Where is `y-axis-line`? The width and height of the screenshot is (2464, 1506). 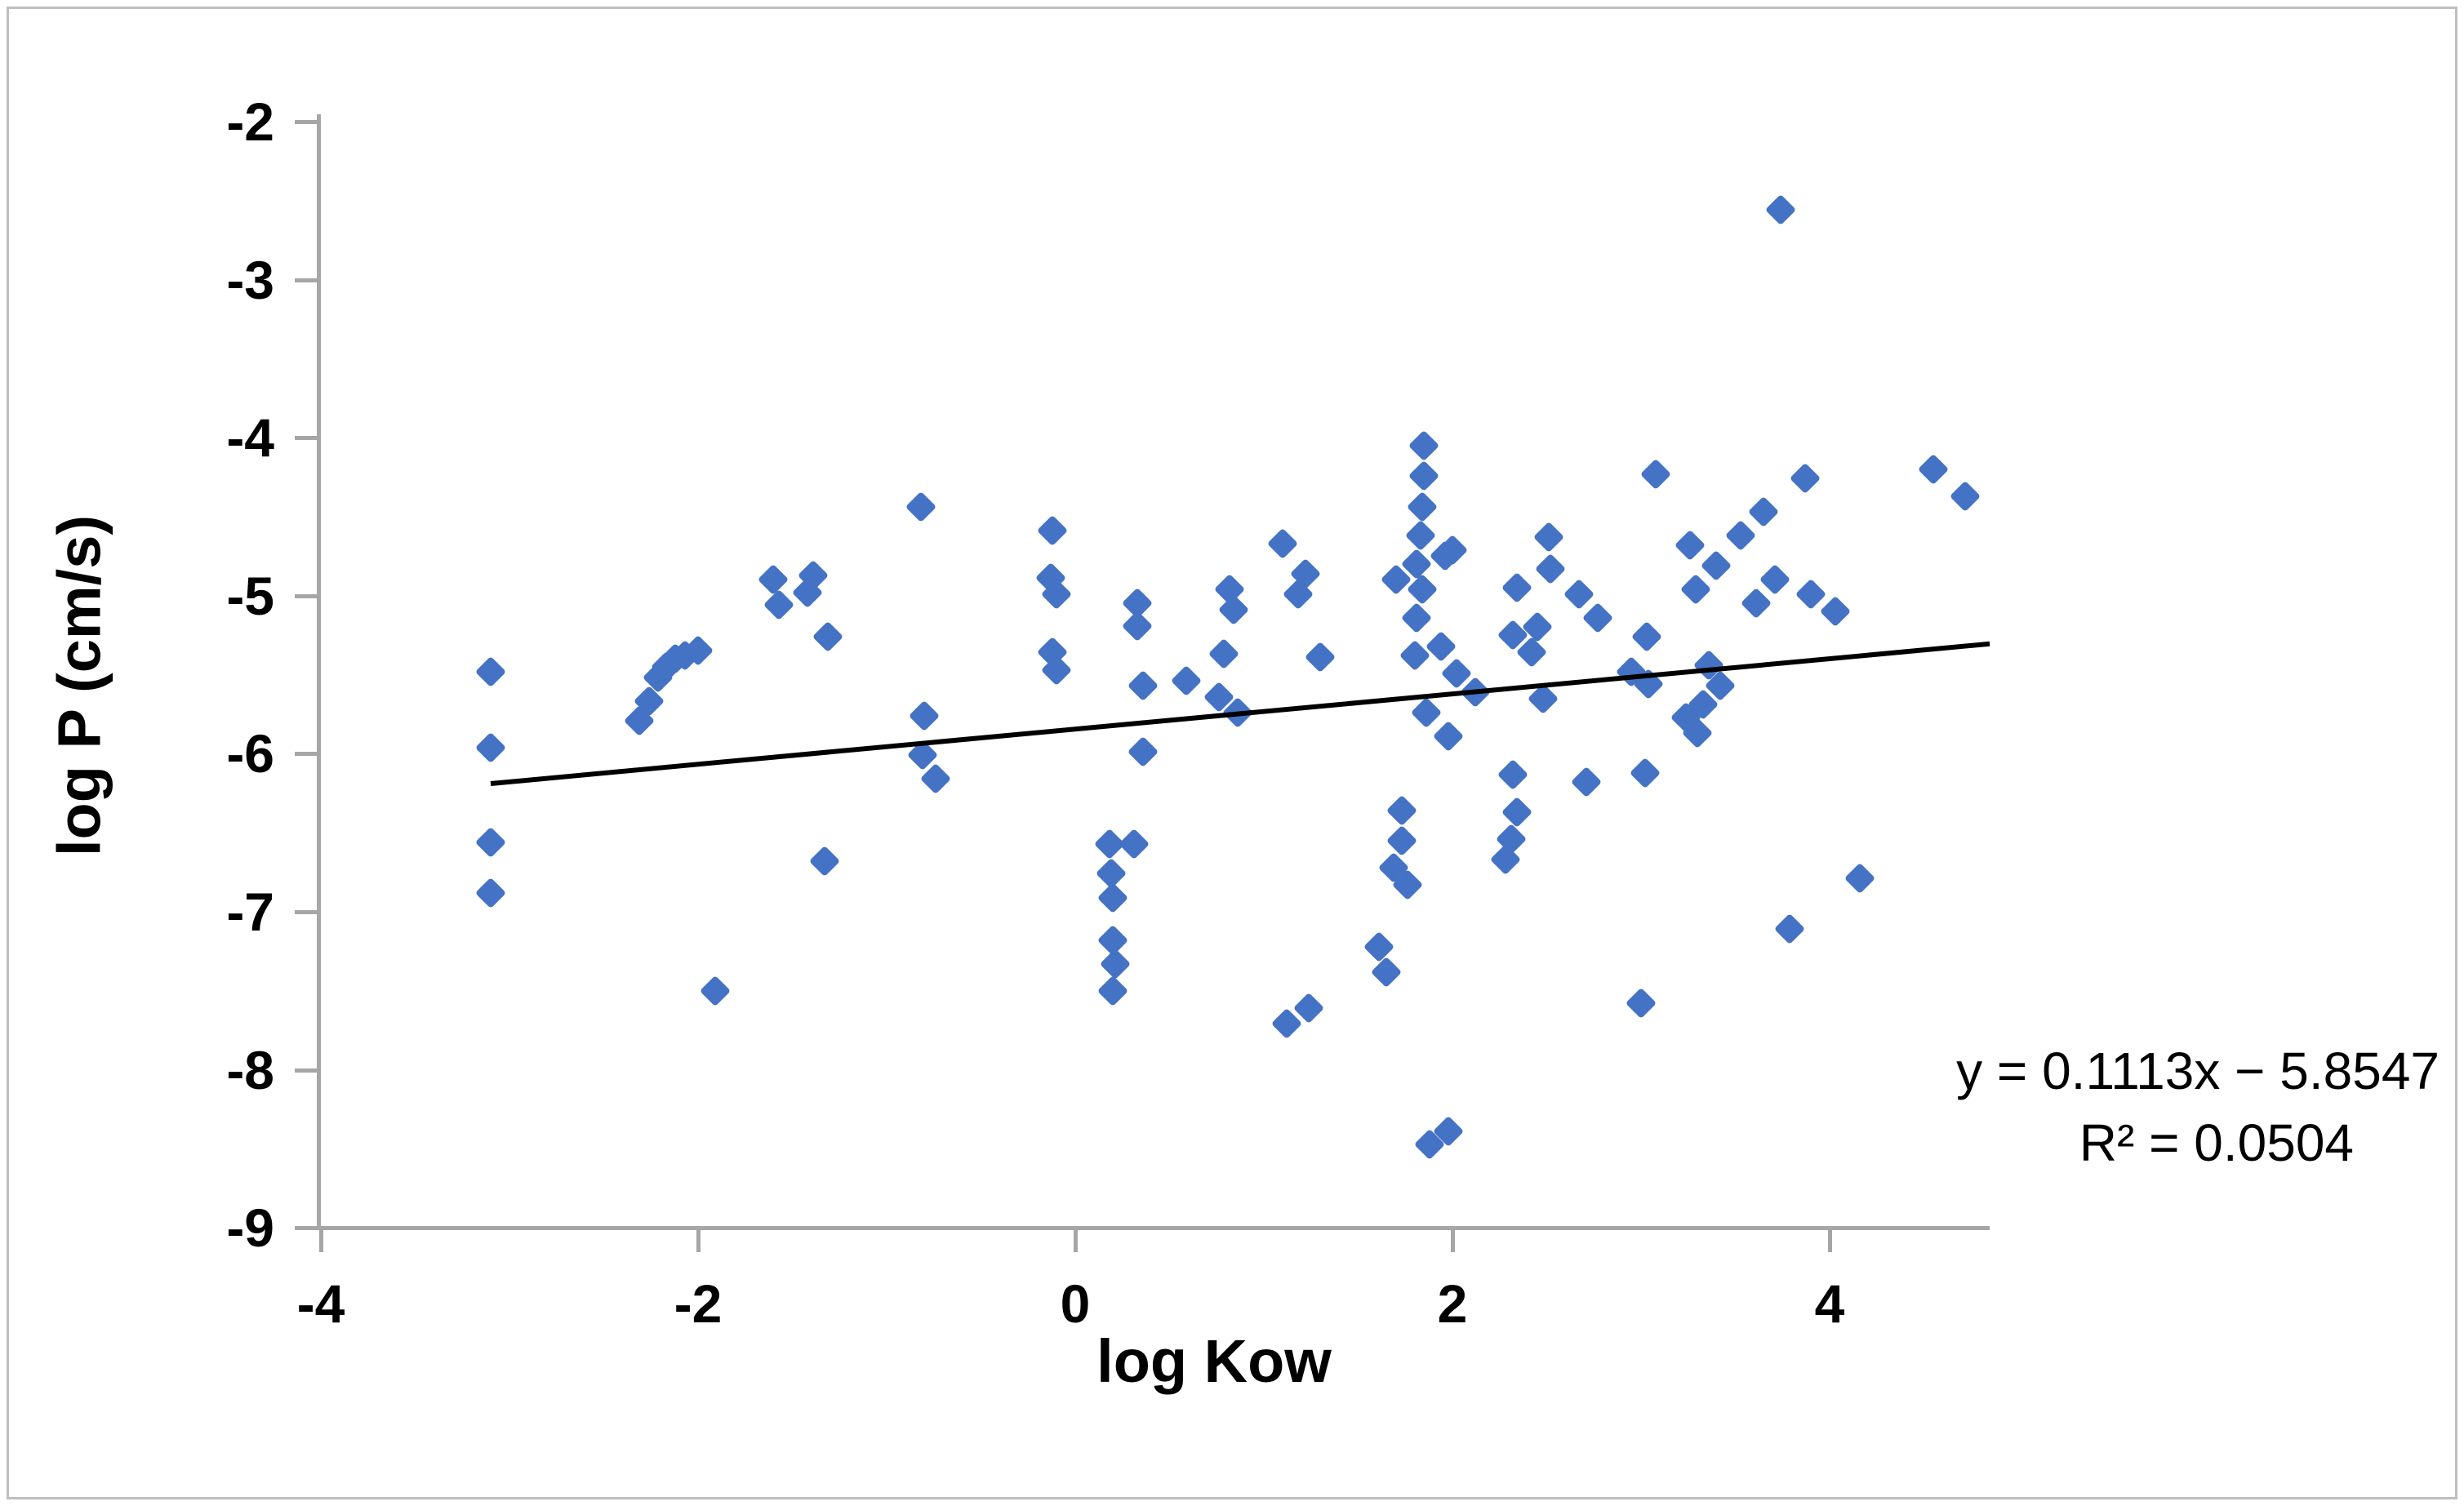 y-axis-line is located at coordinates (319, 672).